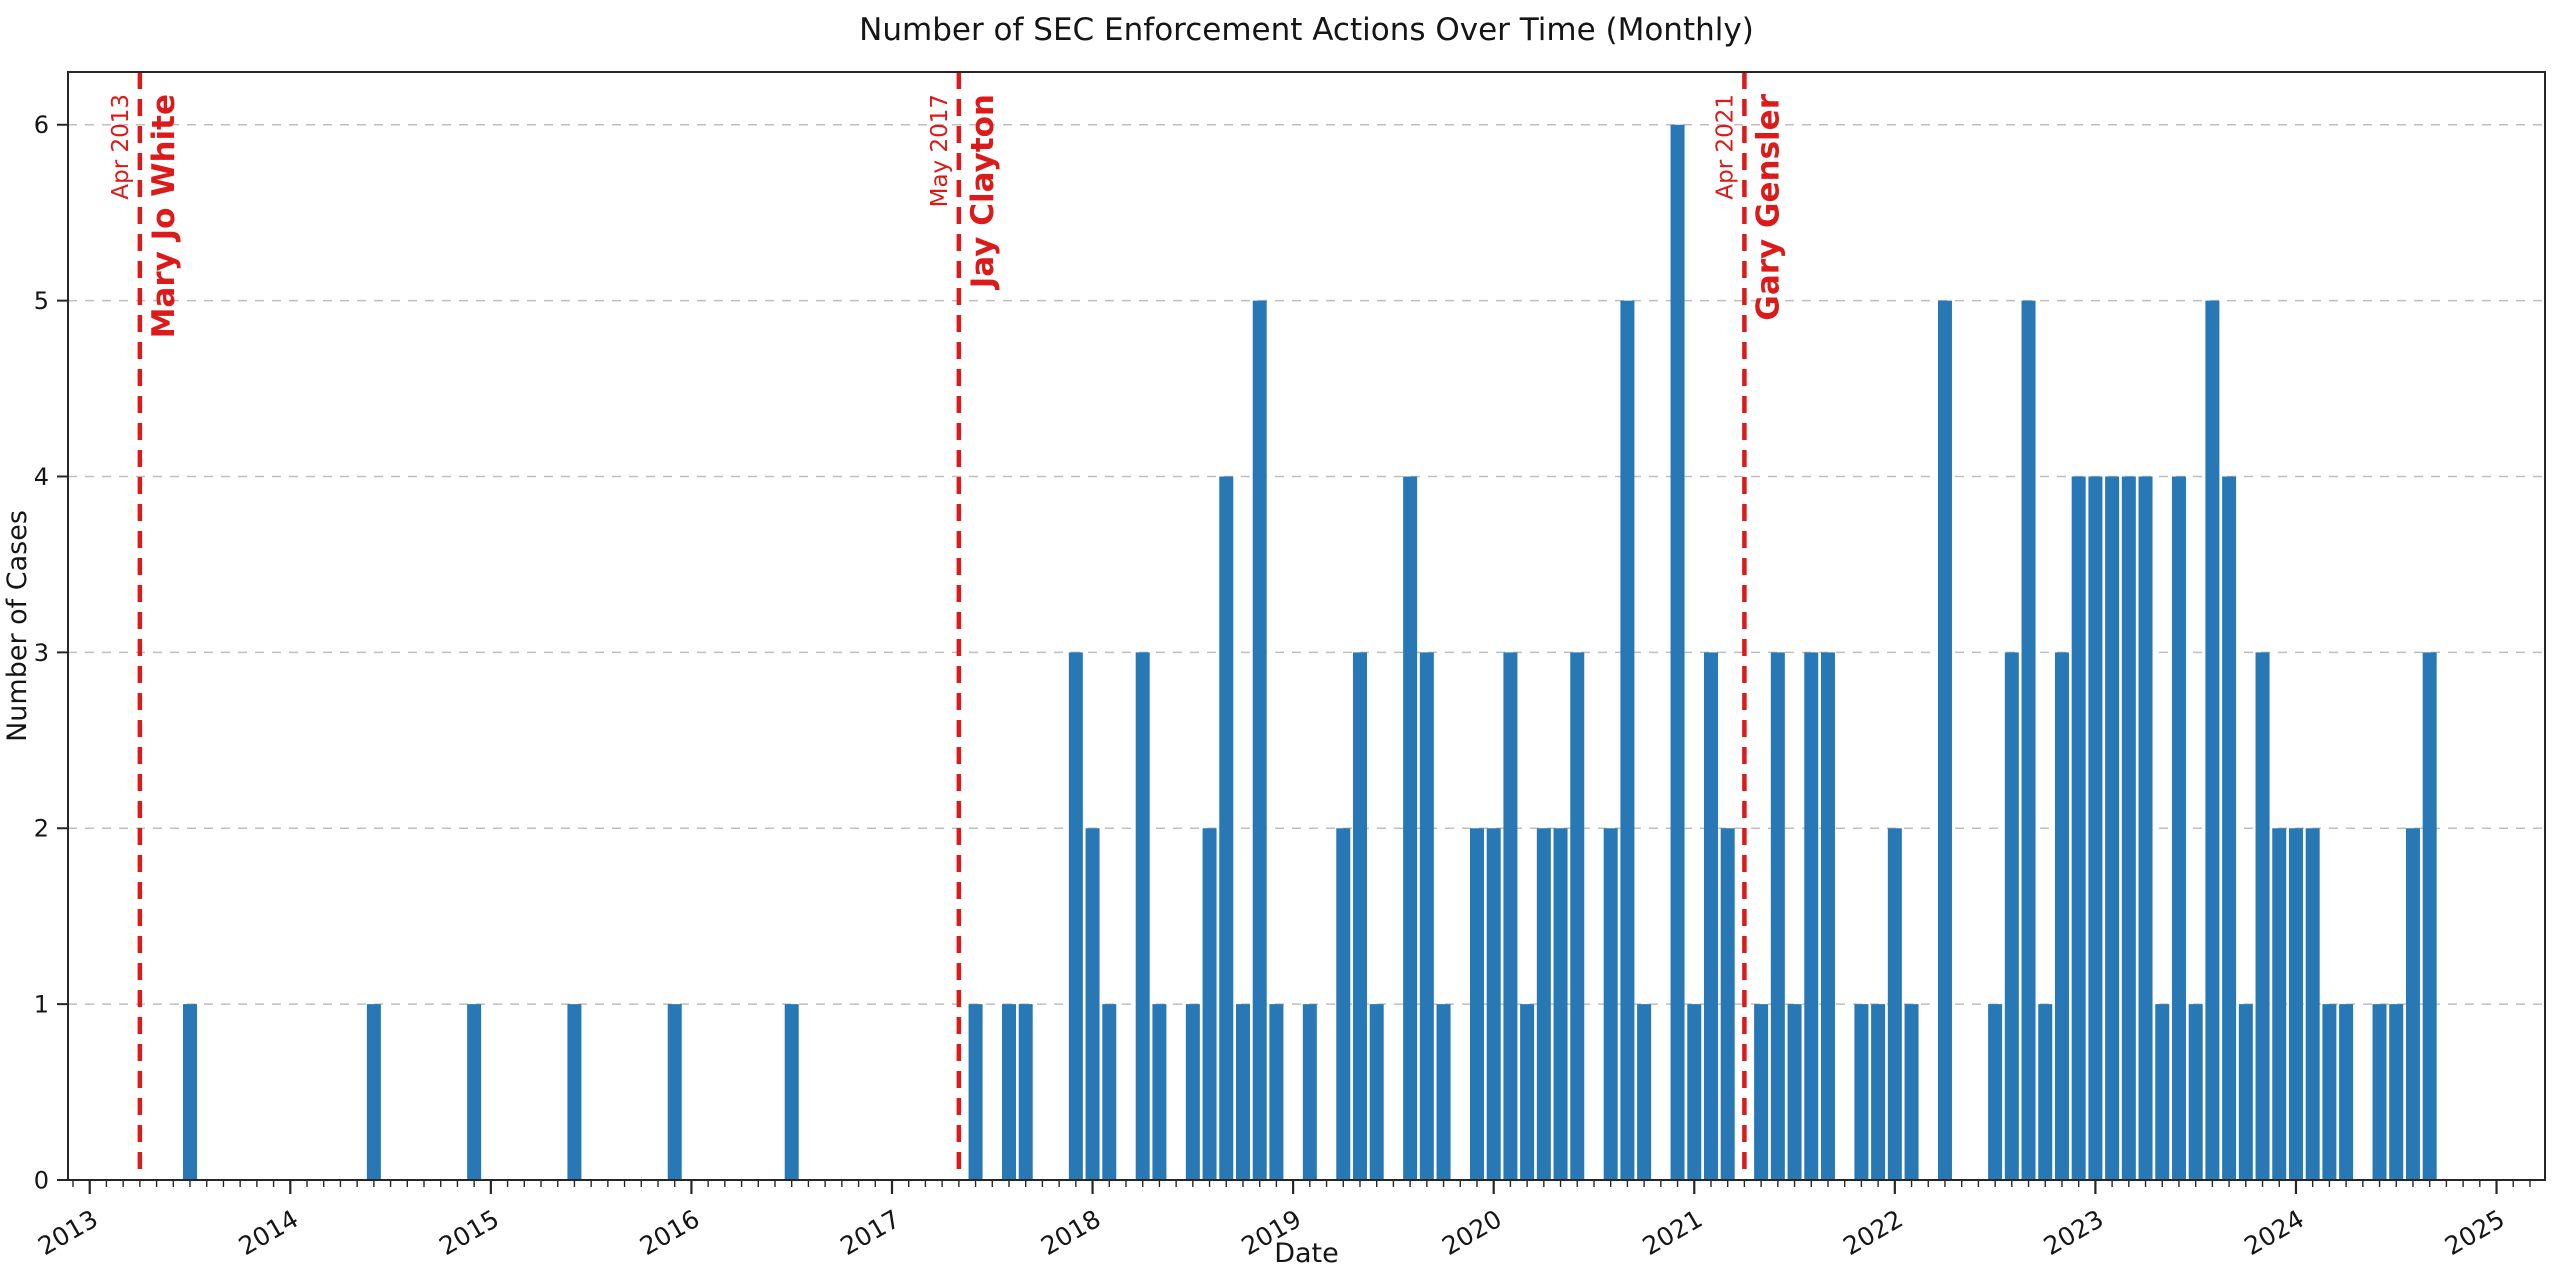 Image resolution: width=2560 pixels, height=1274 pixels. Describe the element at coordinates (17, 626) in the screenshot. I see `y-axis-label: Number of Cases` at that location.